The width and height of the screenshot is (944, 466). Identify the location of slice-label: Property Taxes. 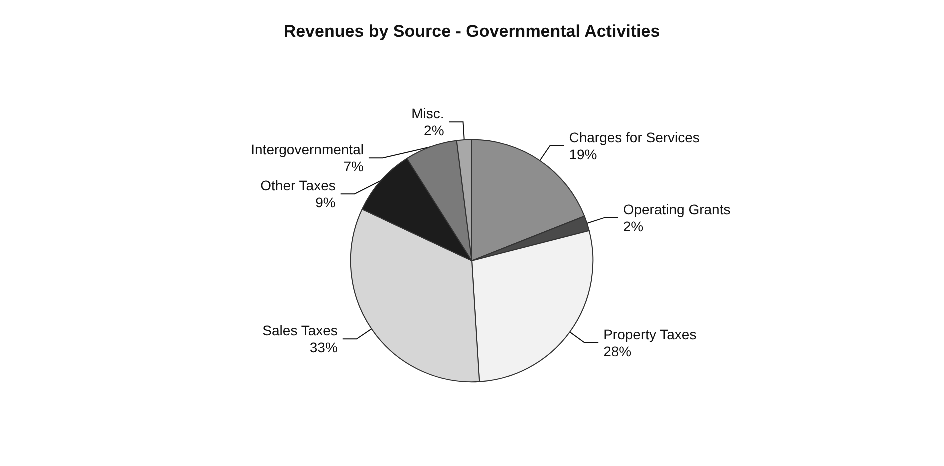
(650, 334).